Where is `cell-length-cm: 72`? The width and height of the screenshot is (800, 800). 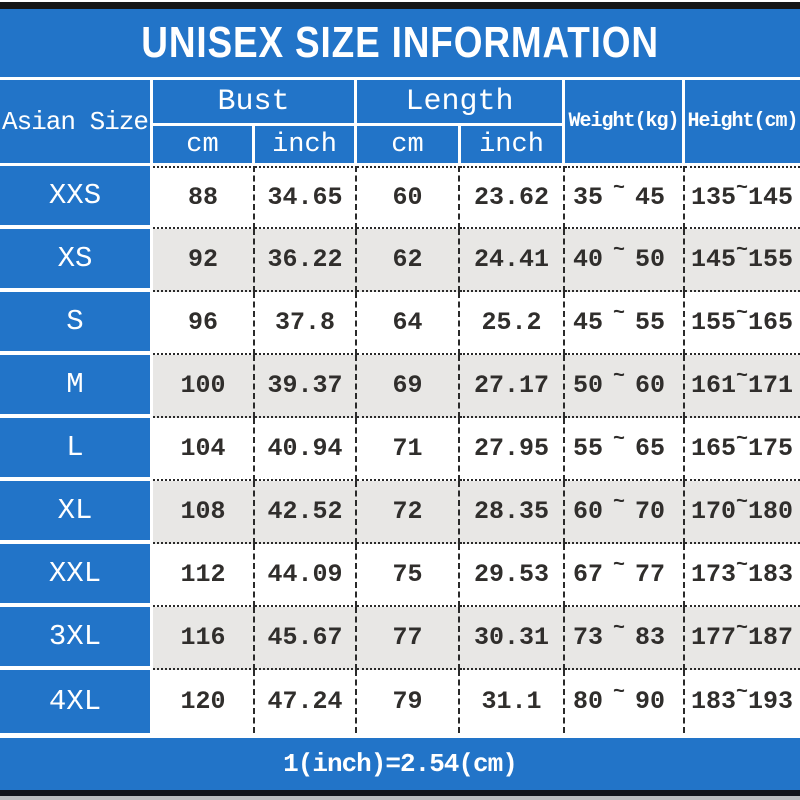
cell-length-cm: 72 is located at coordinates (408, 512).